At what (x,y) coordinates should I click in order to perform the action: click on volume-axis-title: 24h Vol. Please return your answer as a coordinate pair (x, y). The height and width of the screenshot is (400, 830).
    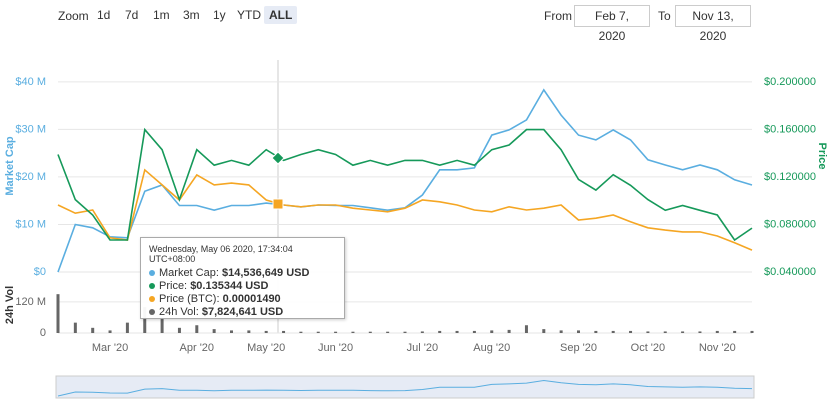
    Looking at the image, I should click on (10, 305).